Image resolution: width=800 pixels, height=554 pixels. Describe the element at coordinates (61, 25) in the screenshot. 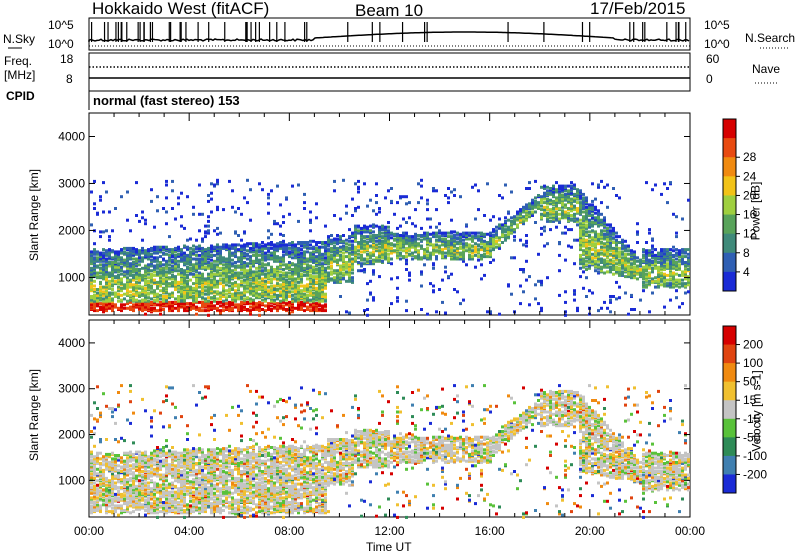

I see `noise-tick-high: 10^5` at that location.